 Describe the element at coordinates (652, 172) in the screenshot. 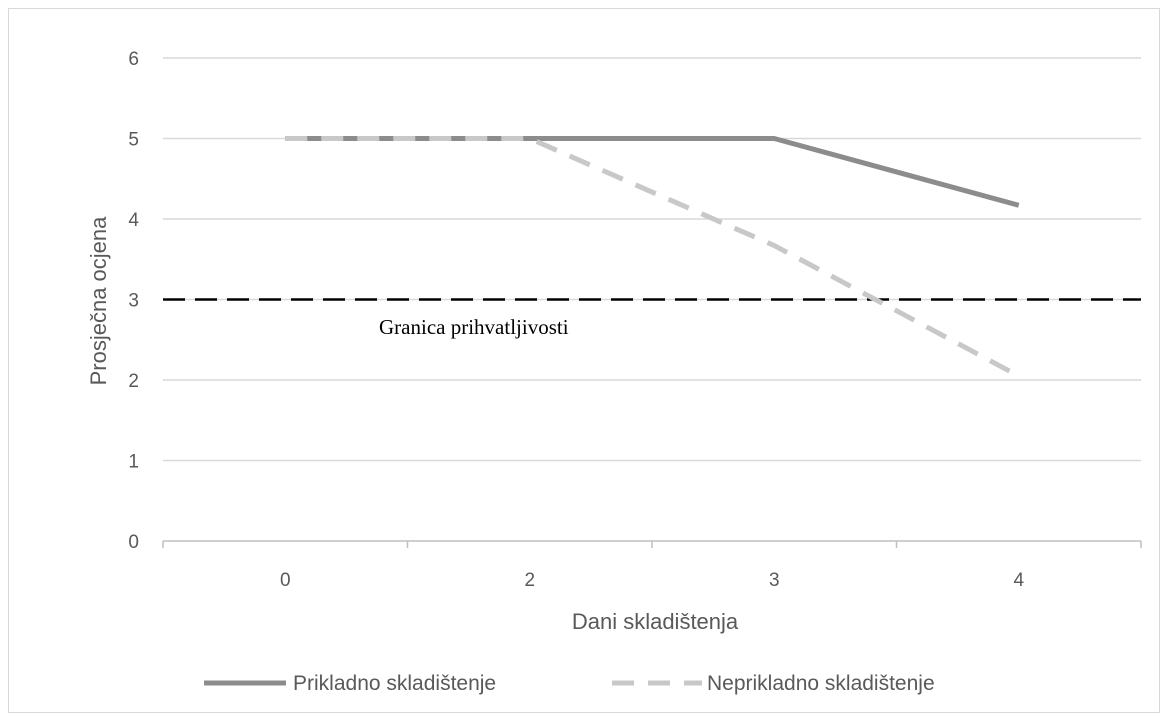

I see `series-line-prikladno` at that location.